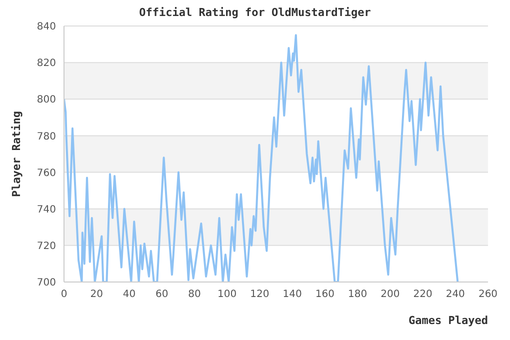 This screenshot has width=510, height=340. I want to click on x-tick-label: 20, so click(96, 294).